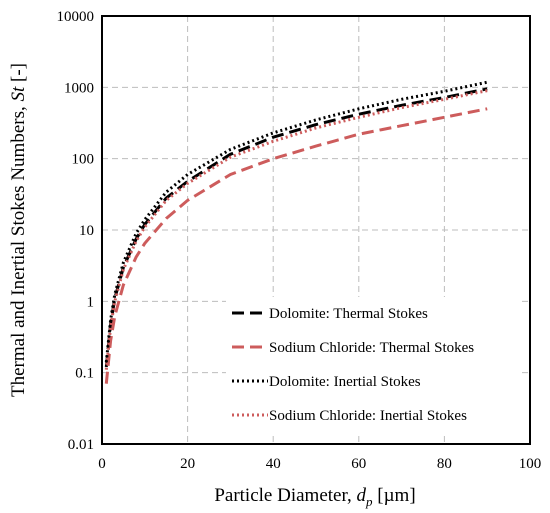  What do you see at coordinates (187, 464) in the screenshot?
I see `x-tick-label: 20` at bounding box center [187, 464].